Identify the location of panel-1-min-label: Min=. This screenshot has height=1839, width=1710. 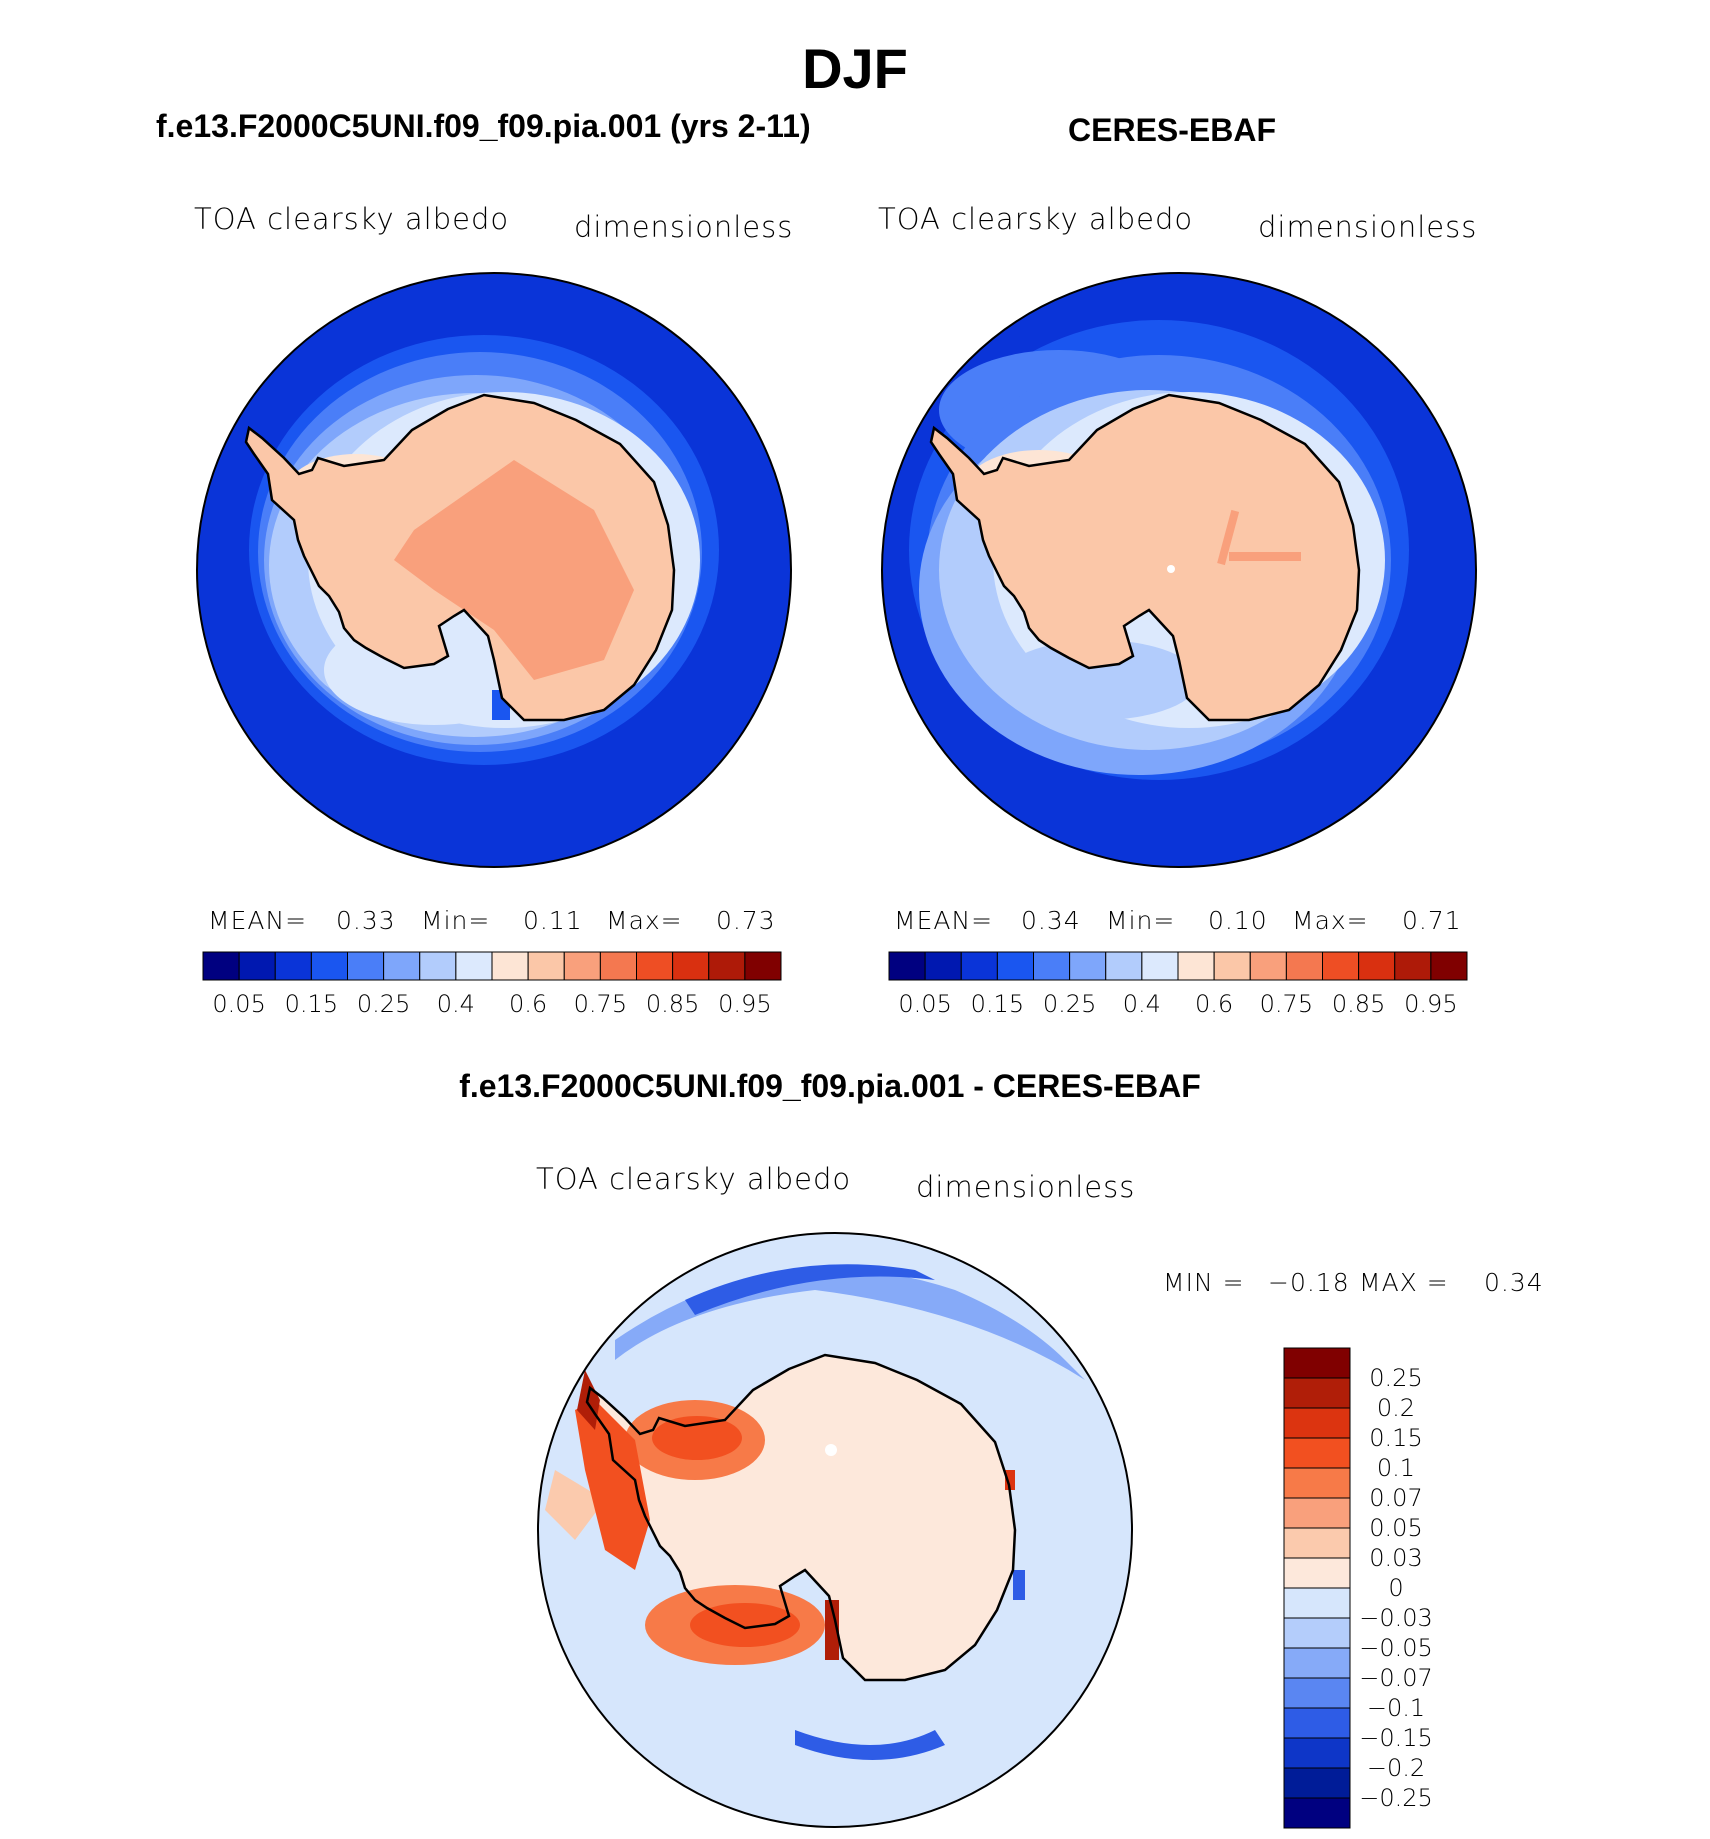
(456, 920).